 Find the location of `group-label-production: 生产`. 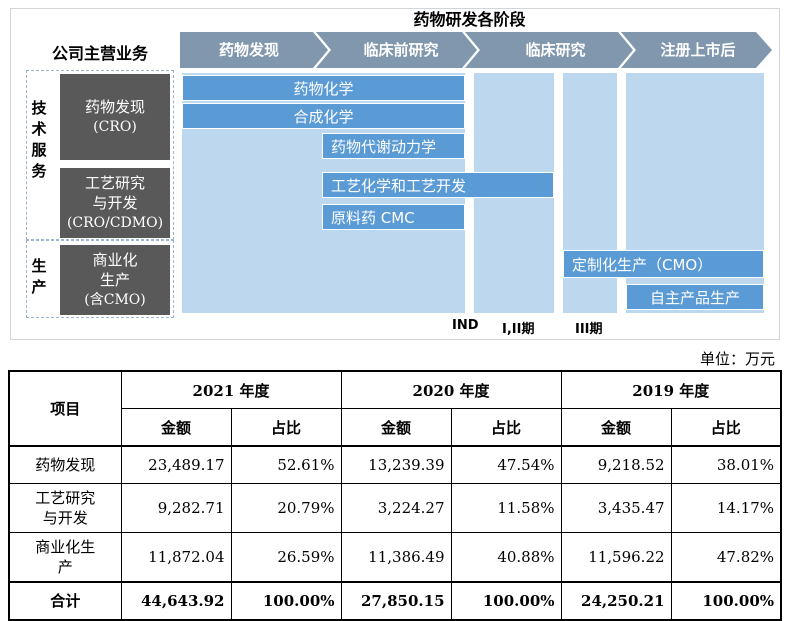

group-label-production: 生产 is located at coordinates (39, 276).